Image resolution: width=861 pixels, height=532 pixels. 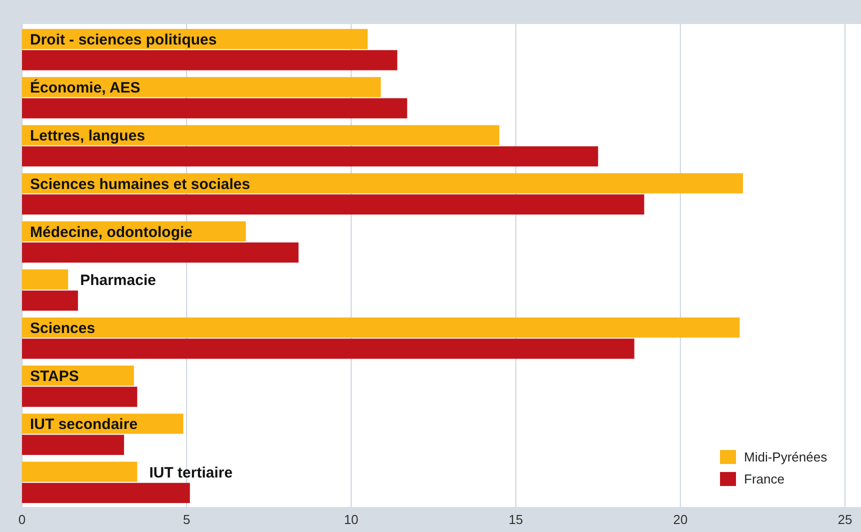 What do you see at coordinates (22, 519) in the screenshot?
I see `x-tick-label: 0` at bounding box center [22, 519].